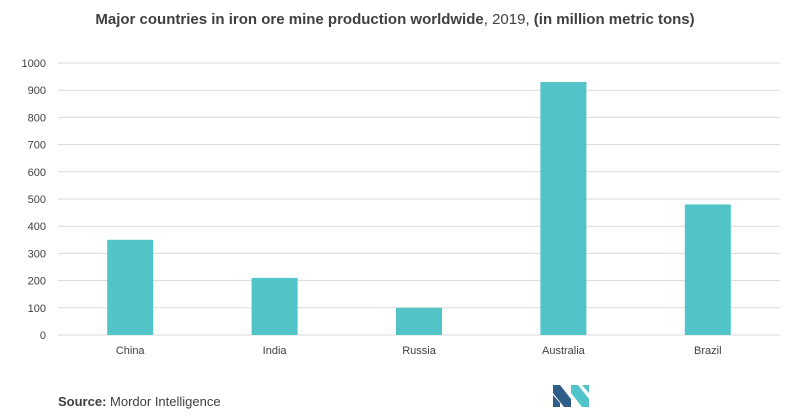  Describe the element at coordinates (82, 401) in the screenshot. I see `source-label: Source:` at that location.